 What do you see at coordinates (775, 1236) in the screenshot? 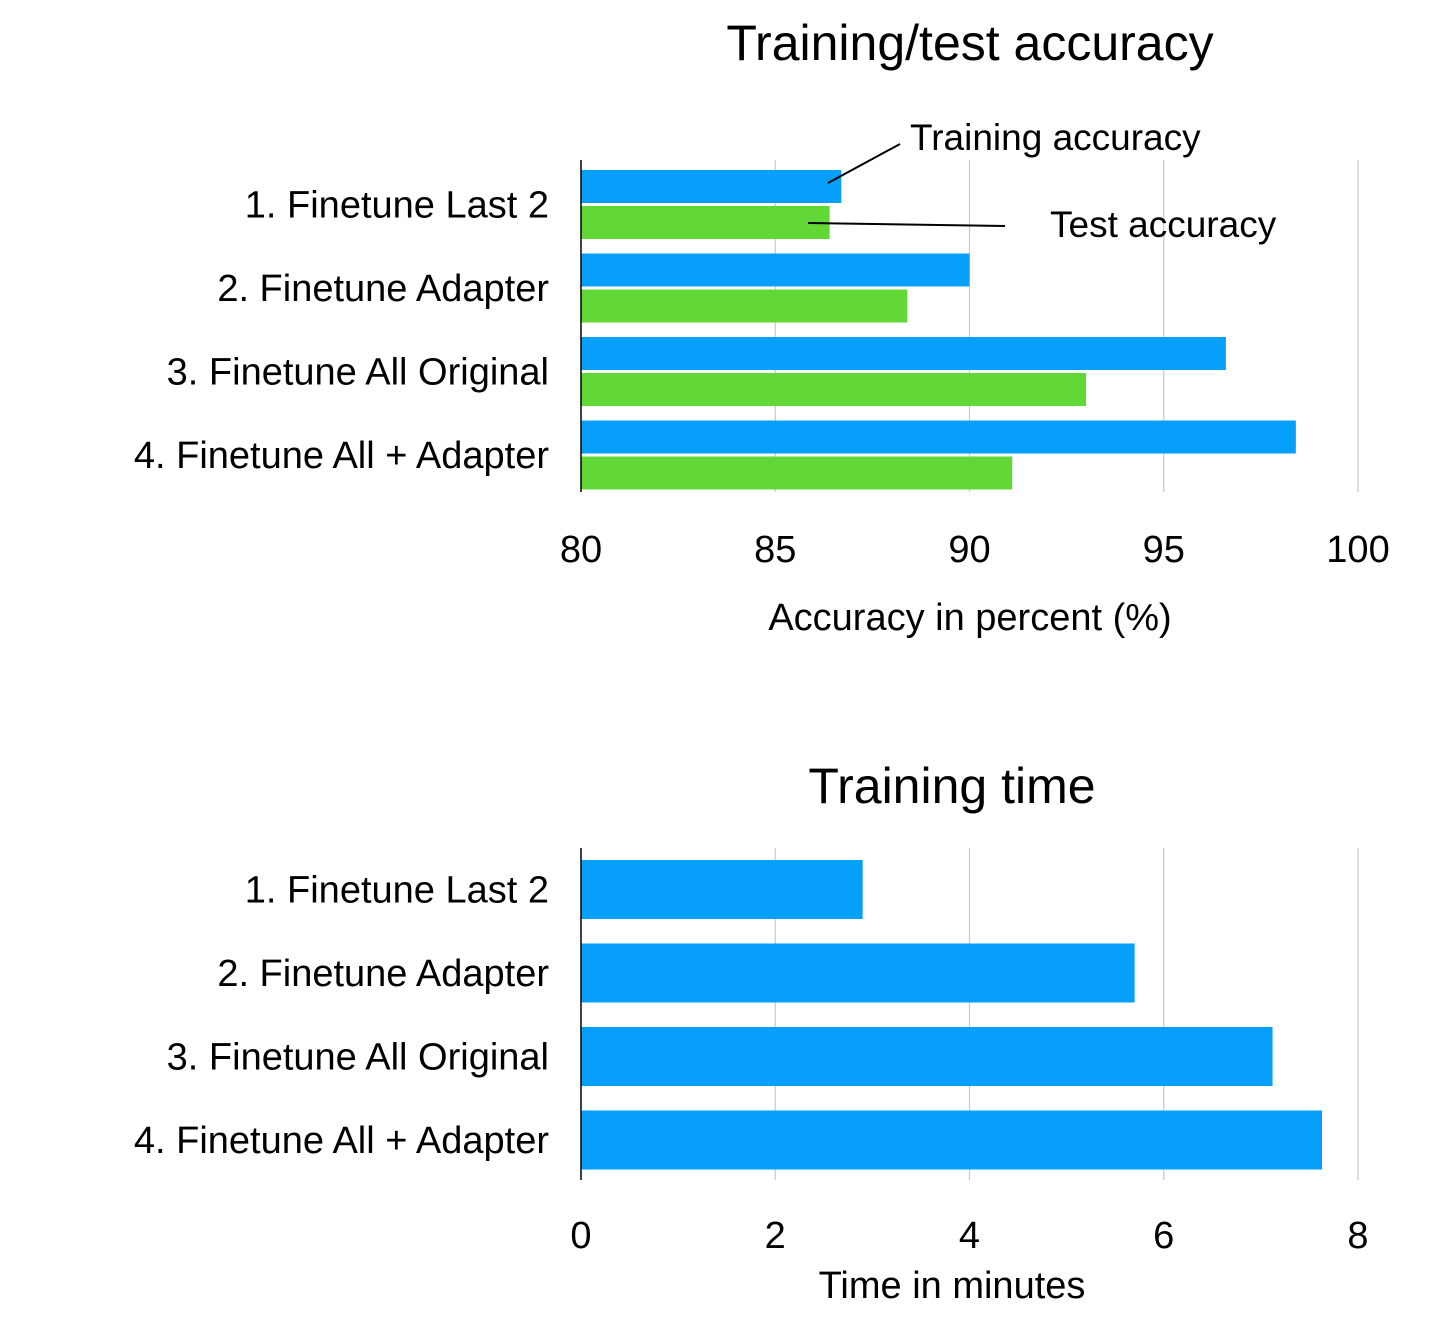
I see `x-tick-label: 2` at bounding box center [775, 1236].